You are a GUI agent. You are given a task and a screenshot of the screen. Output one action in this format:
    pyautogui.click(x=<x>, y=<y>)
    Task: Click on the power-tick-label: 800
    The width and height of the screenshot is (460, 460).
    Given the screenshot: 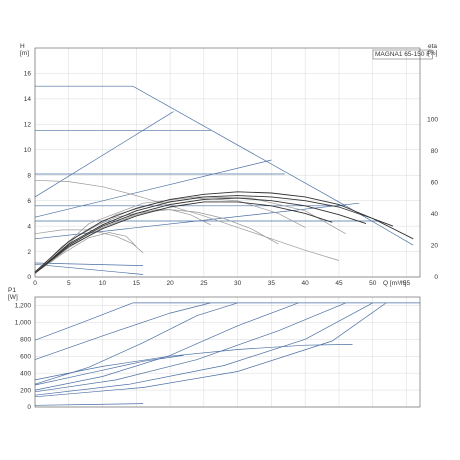 What is the action you would take?
    pyautogui.click(x=25, y=340)
    